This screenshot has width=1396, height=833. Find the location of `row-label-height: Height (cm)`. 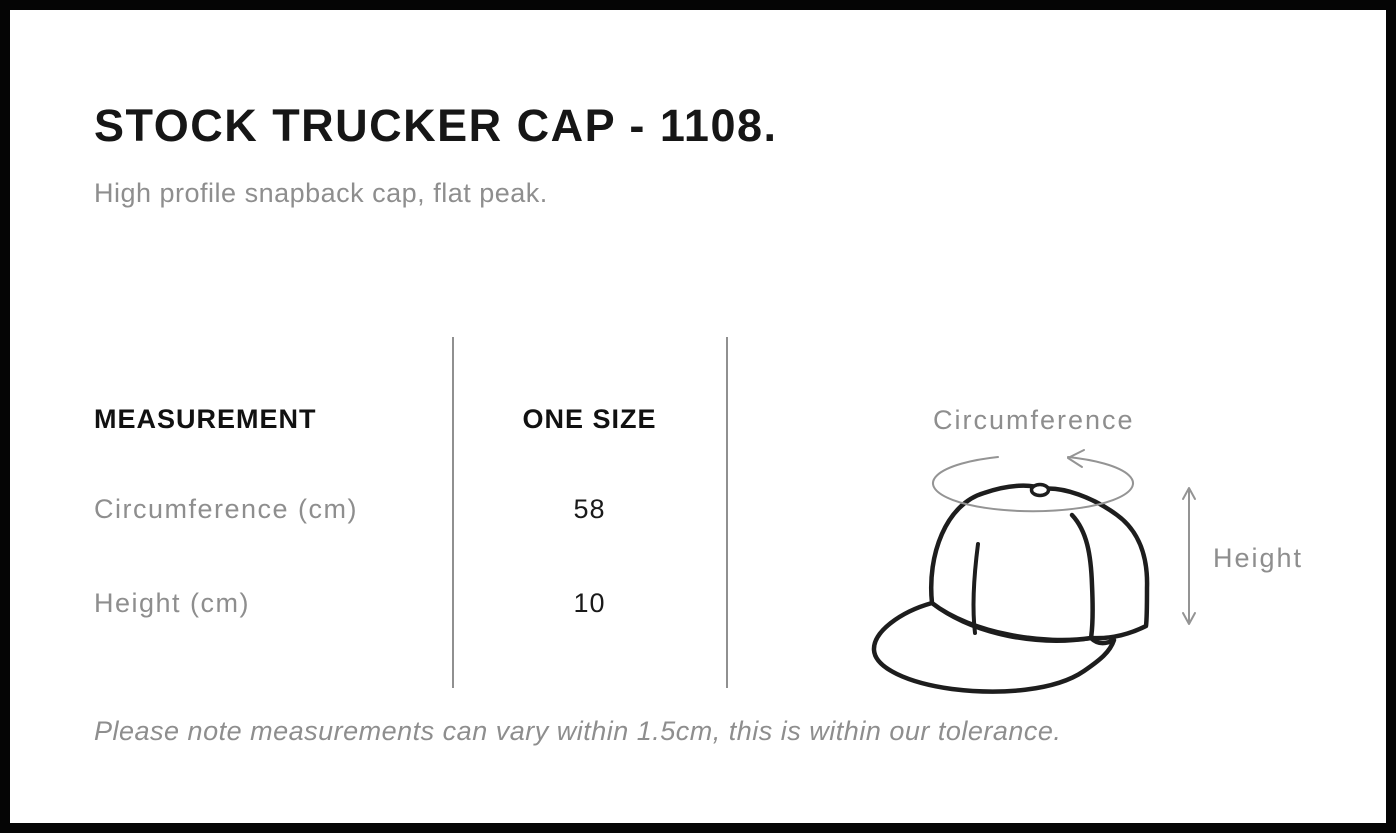

row-label-height: Height (cm) is located at coordinates (172, 603).